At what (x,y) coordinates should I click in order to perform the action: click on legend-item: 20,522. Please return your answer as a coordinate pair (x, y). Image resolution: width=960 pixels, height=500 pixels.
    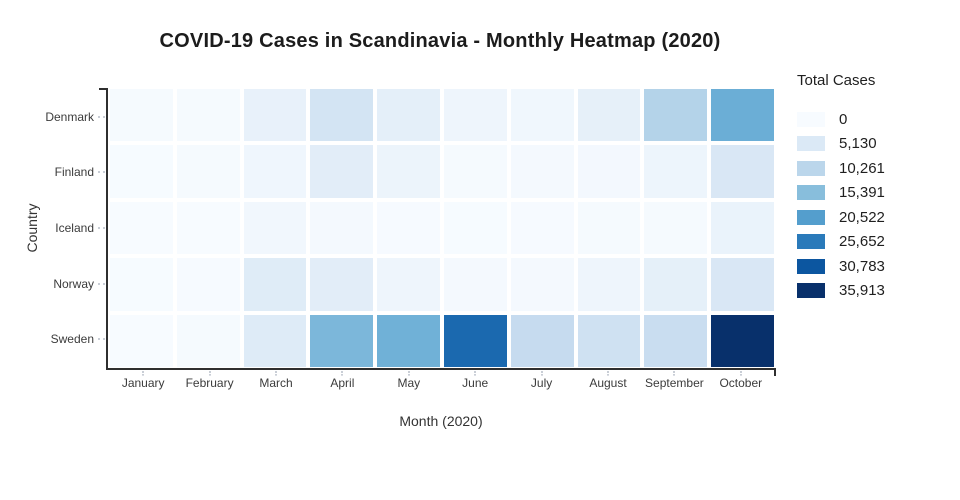
    Looking at the image, I should click on (877, 217).